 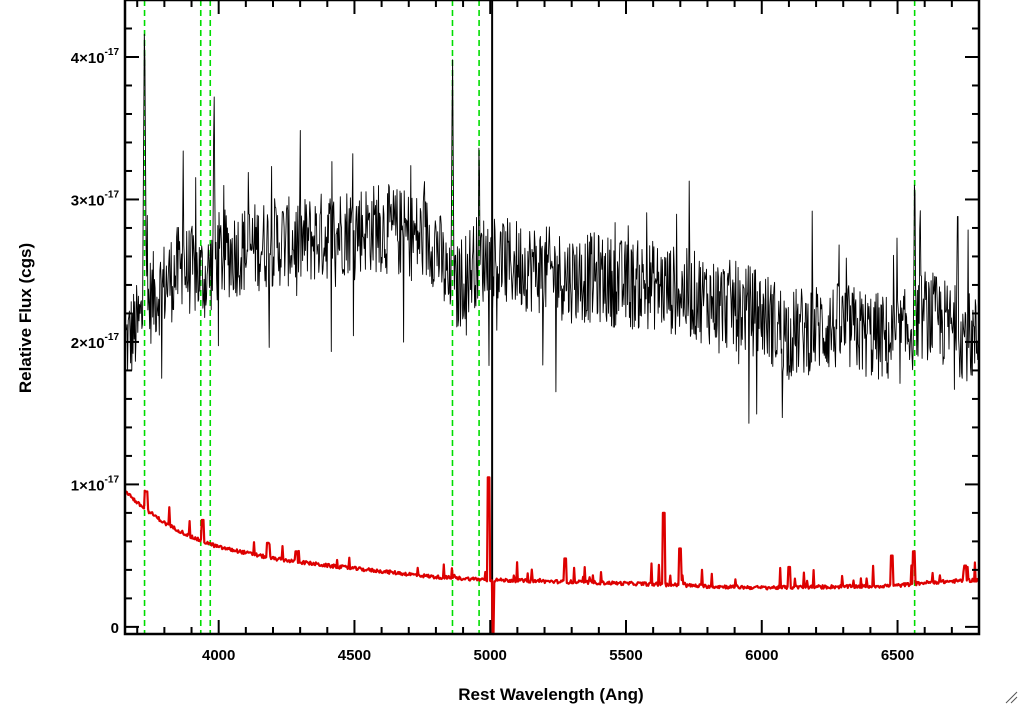 I want to click on resize-grip-icon, so click(x=1011, y=697).